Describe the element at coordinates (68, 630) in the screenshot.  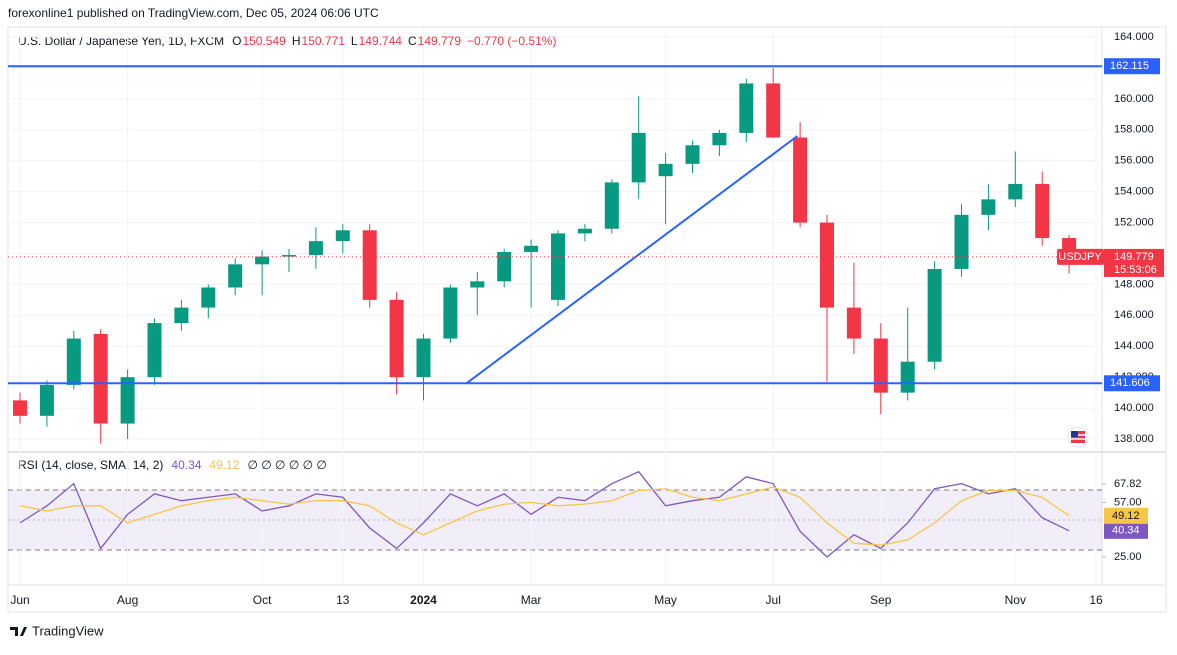
I see `footer-brand: TradingView` at that location.